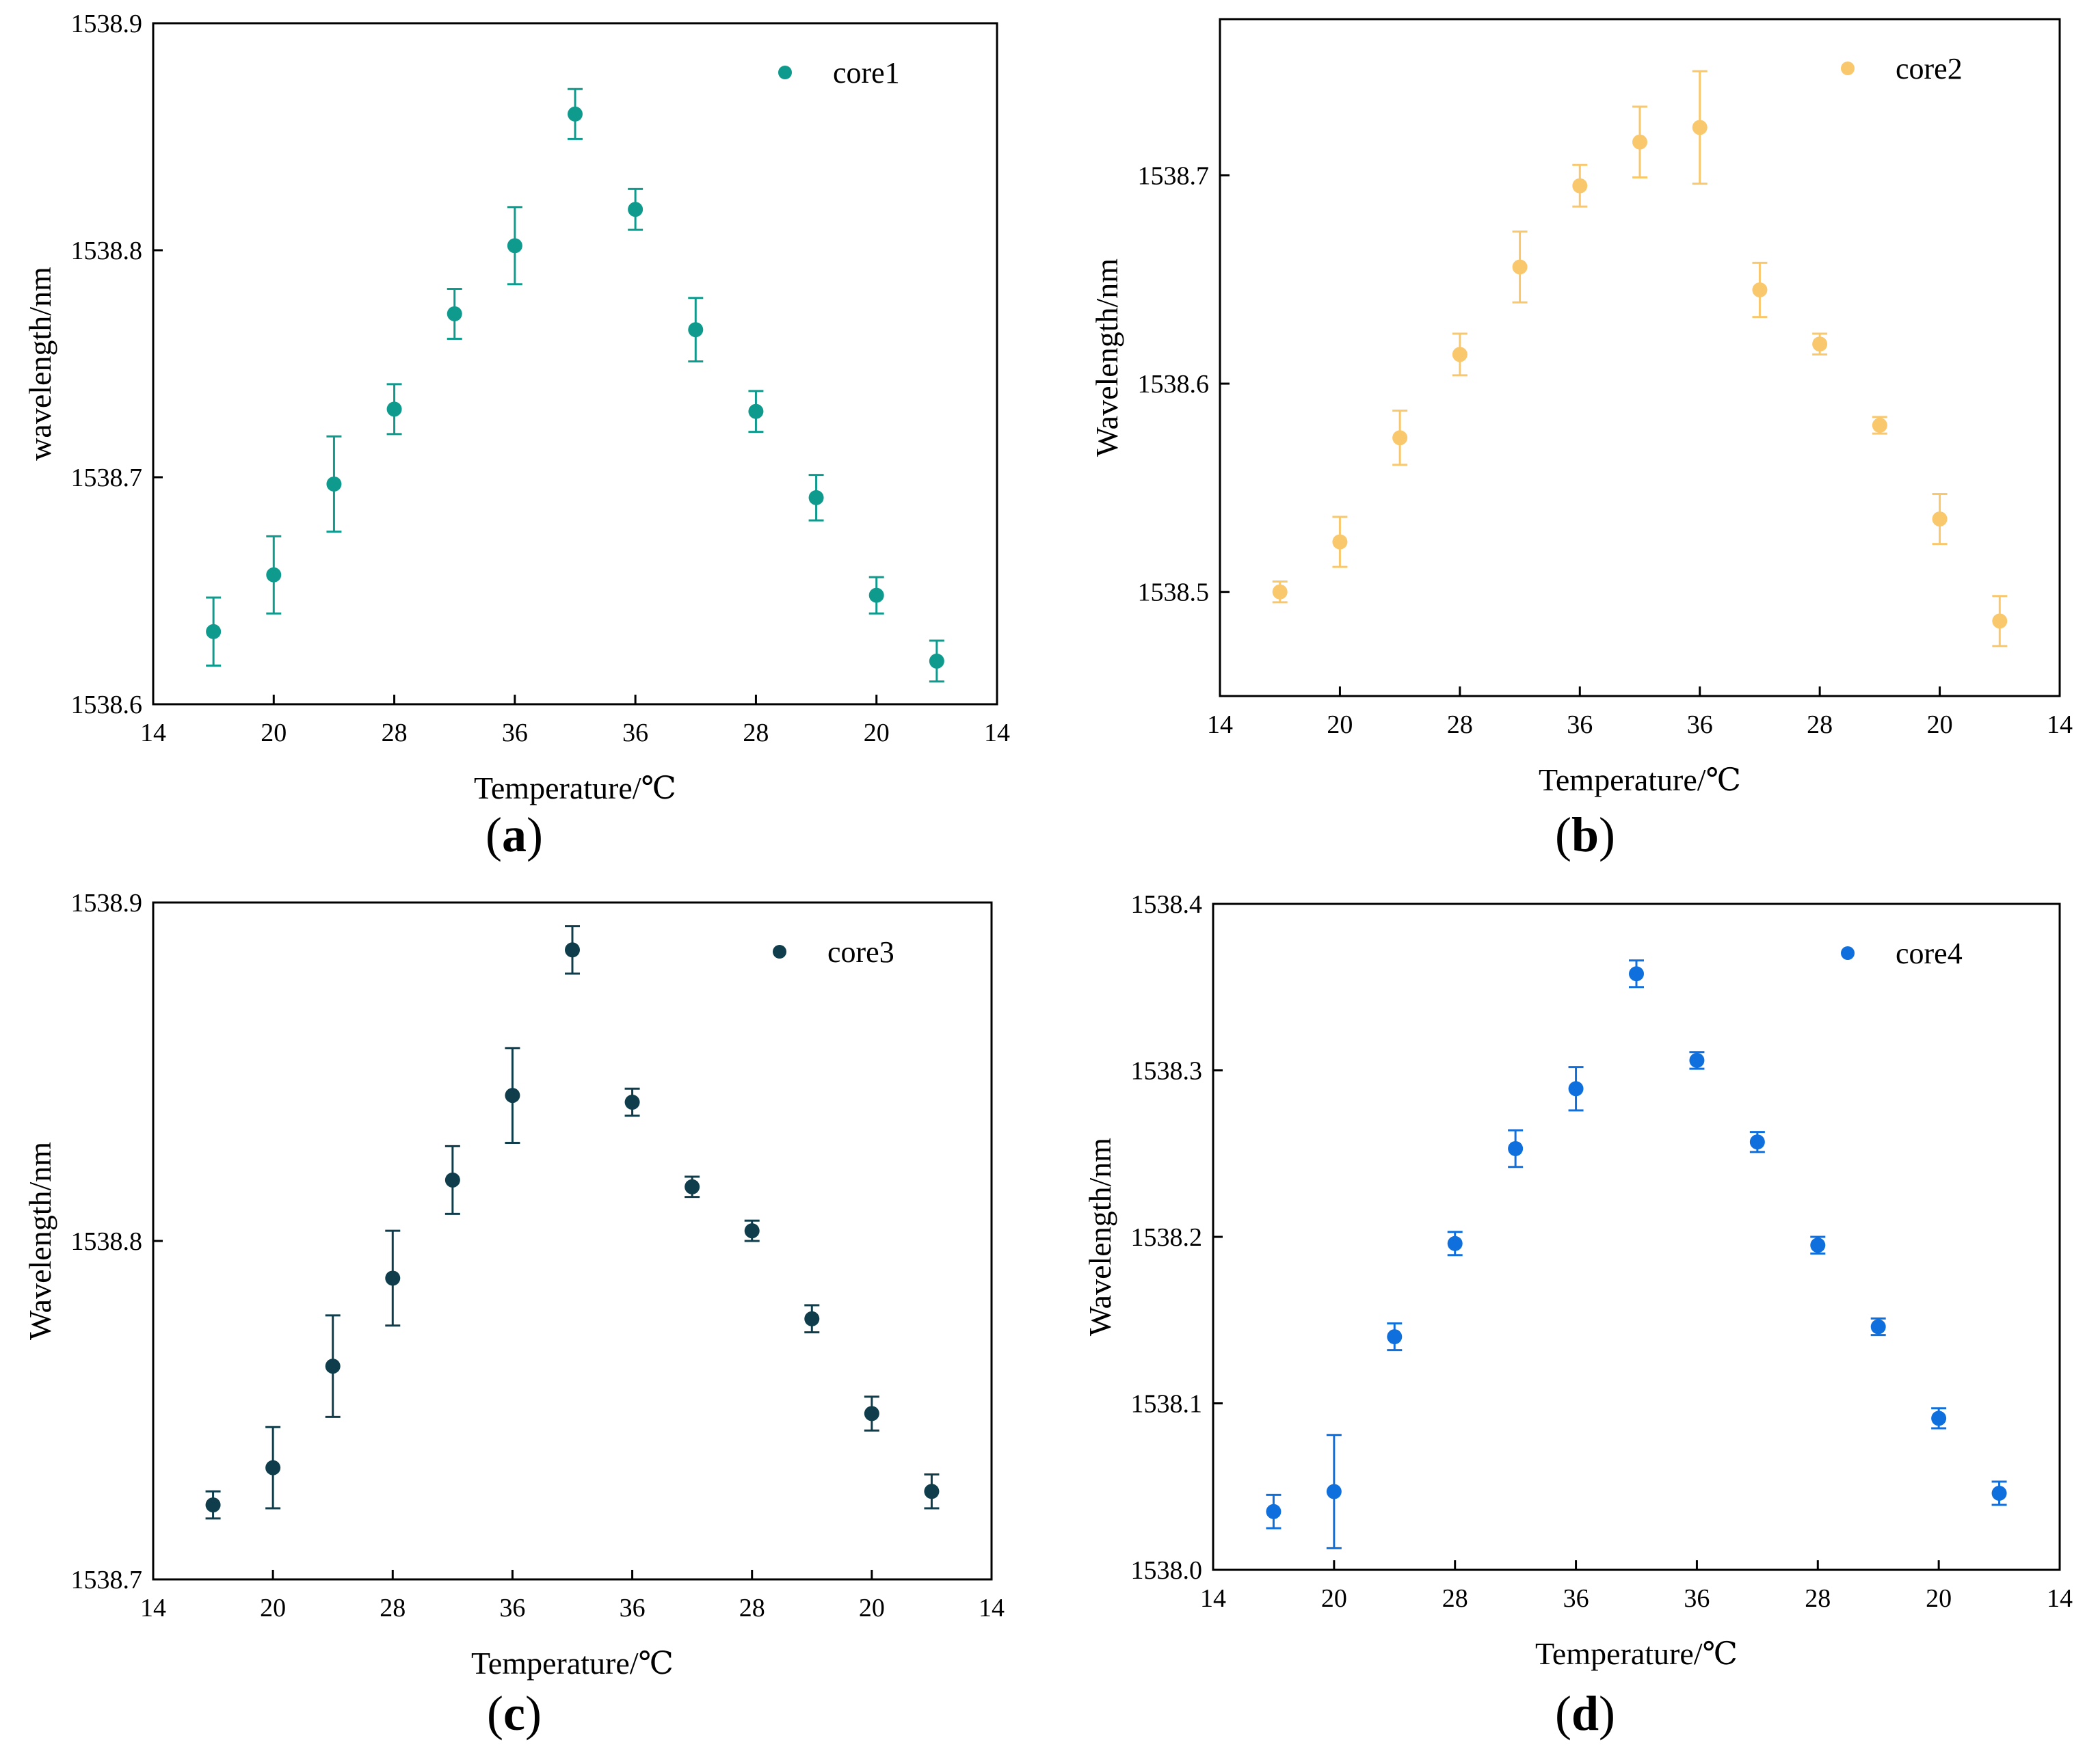  What do you see at coordinates (839, 73) in the screenshot?
I see `legend: core1` at bounding box center [839, 73].